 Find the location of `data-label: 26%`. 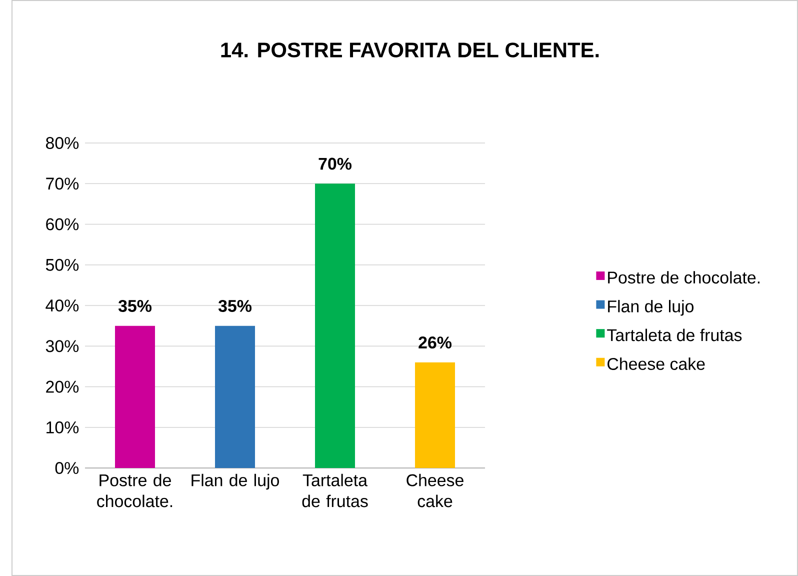

data-label: 26% is located at coordinates (435, 342).